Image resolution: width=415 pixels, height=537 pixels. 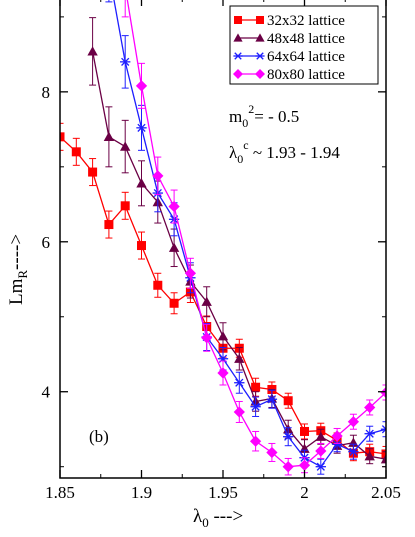 I want to click on annotation-mass: m02= - 0.5, so click(x=264, y=116).